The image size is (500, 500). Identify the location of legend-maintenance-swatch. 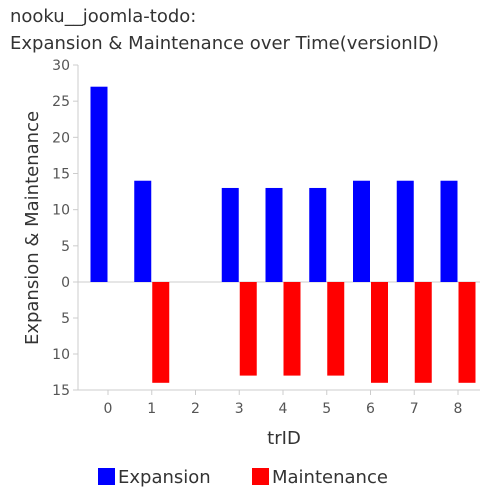
(260, 476).